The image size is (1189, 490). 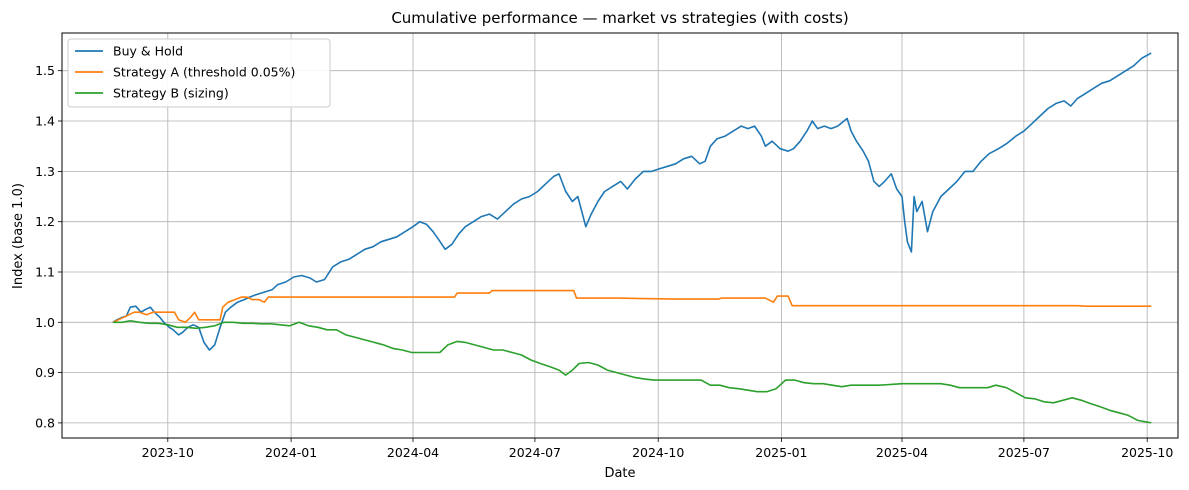 What do you see at coordinates (45, 121) in the screenshot?
I see `y-tick-label: 1.4` at bounding box center [45, 121].